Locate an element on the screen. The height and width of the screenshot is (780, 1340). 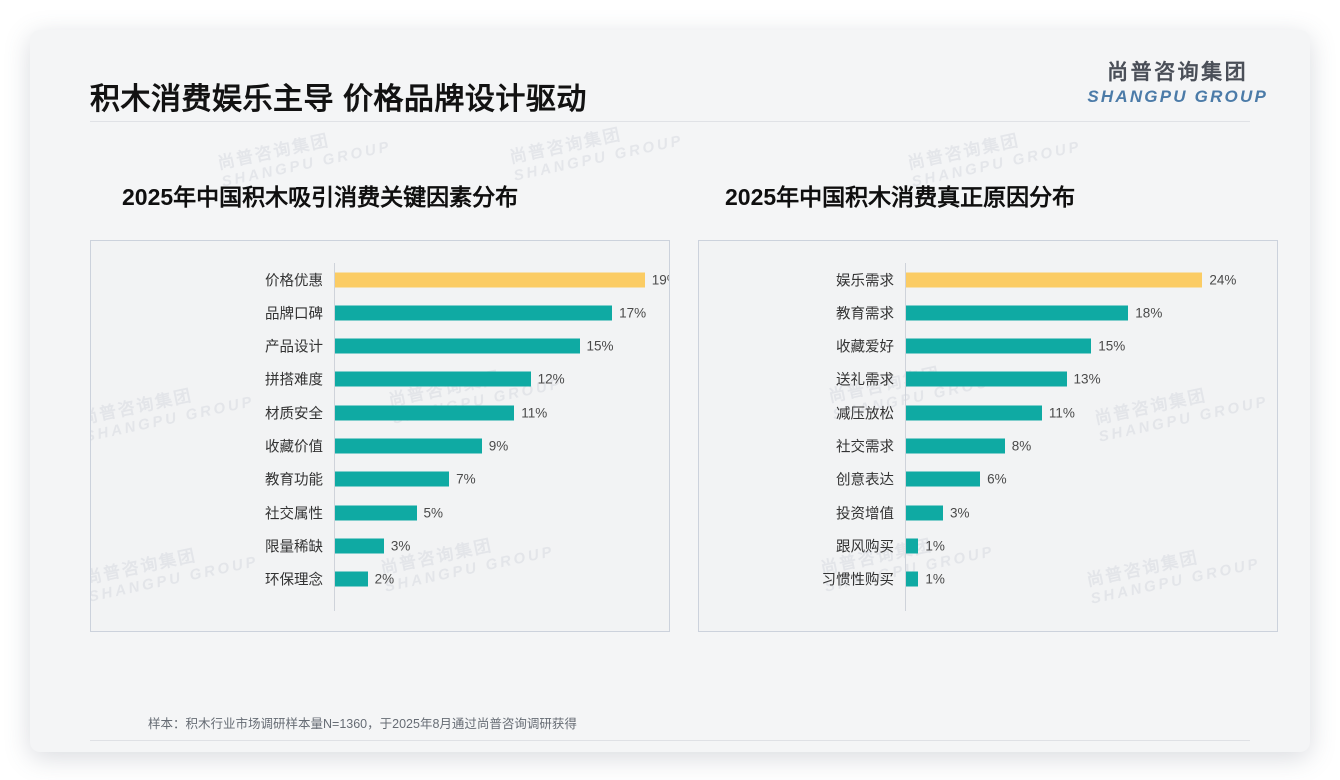
bar-category-label: 收藏爱好 is located at coordinates (865, 347).